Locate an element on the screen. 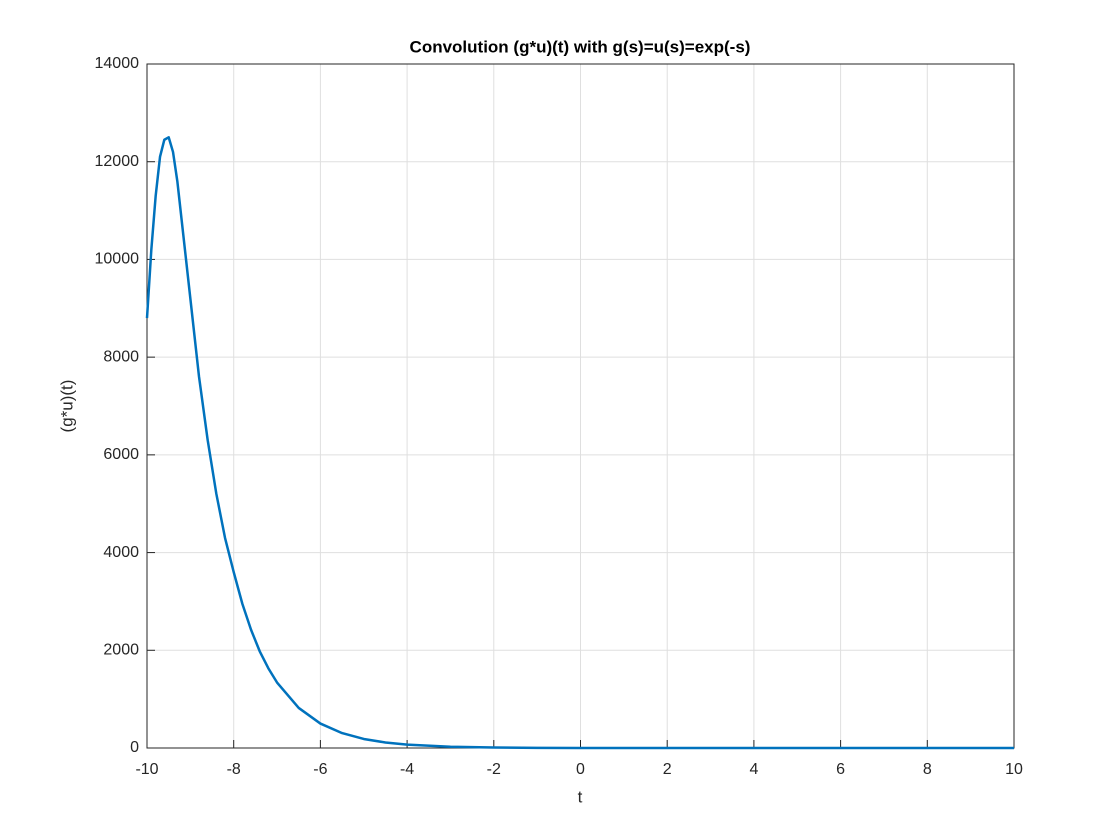 The width and height of the screenshot is (1120, 840). y-tick-label: 0 is located at coordinates (134, 747).